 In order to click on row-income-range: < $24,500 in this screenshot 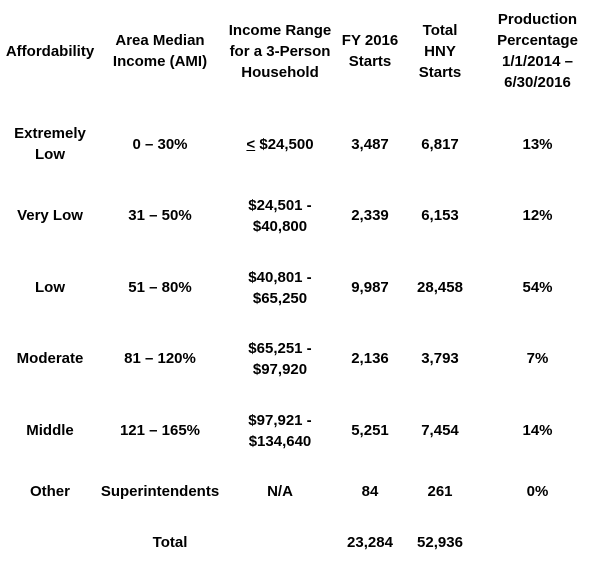, I will do `click(280, 144)`.